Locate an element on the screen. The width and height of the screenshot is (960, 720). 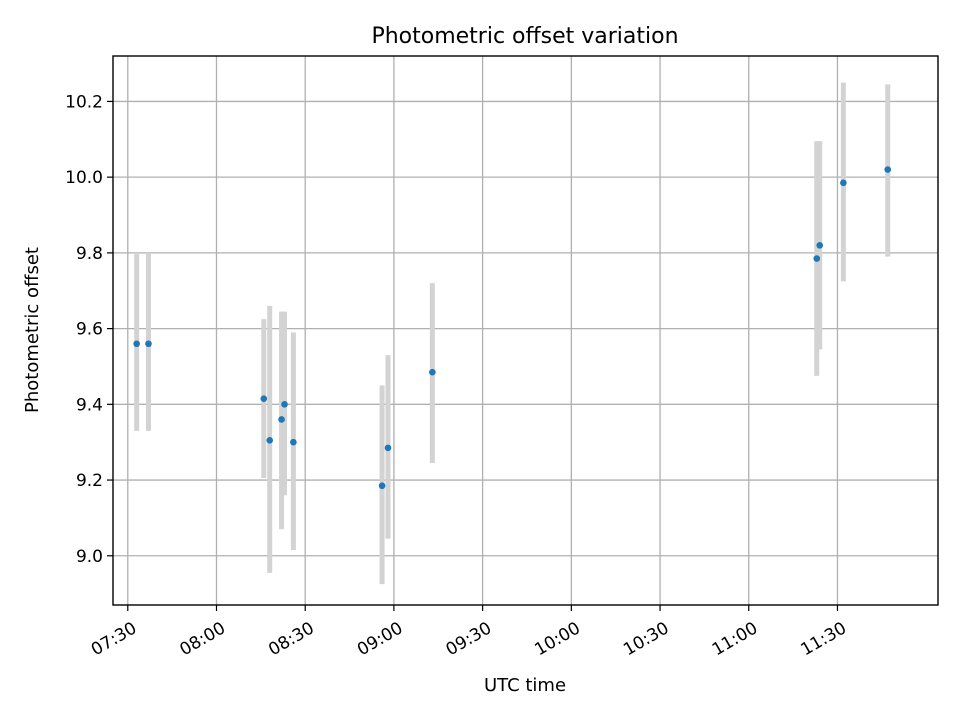
x-tick-label: 10:00 is located at coordinates (557, 639).